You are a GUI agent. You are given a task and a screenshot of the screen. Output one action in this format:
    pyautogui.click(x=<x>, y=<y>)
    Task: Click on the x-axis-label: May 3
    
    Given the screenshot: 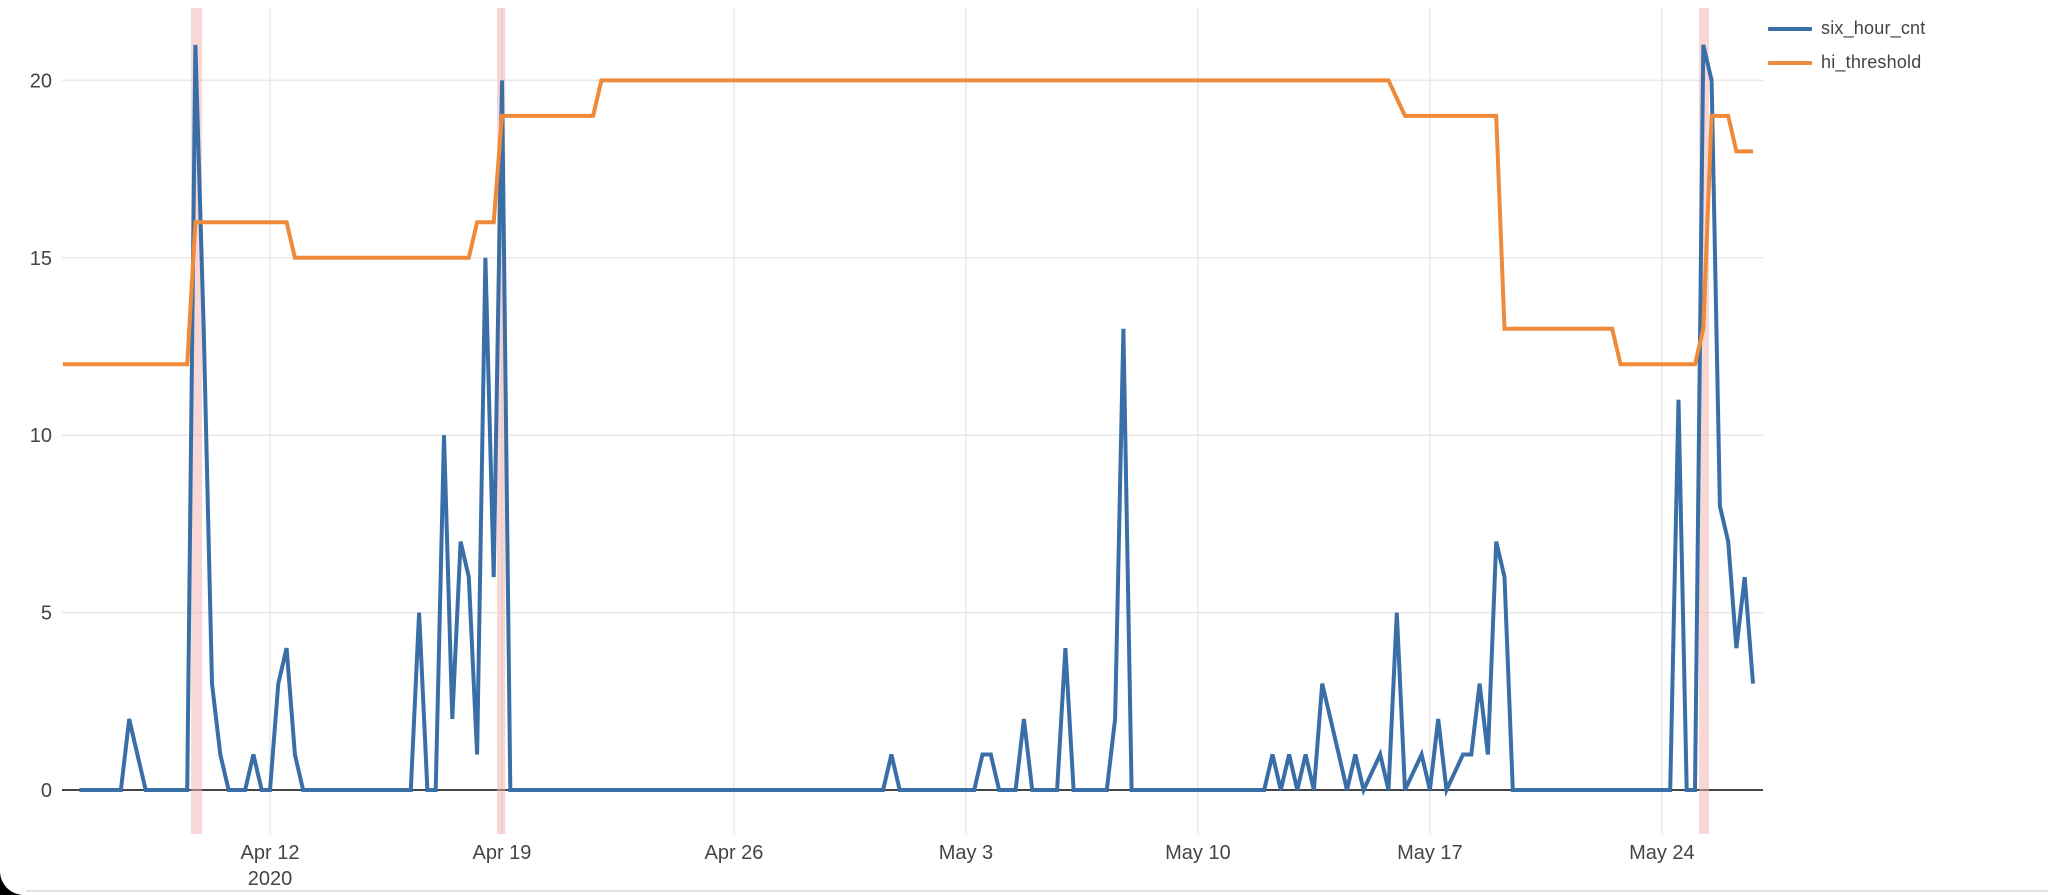 What is the action you would take?
    pyautogui.click(x=966, y=853)
    